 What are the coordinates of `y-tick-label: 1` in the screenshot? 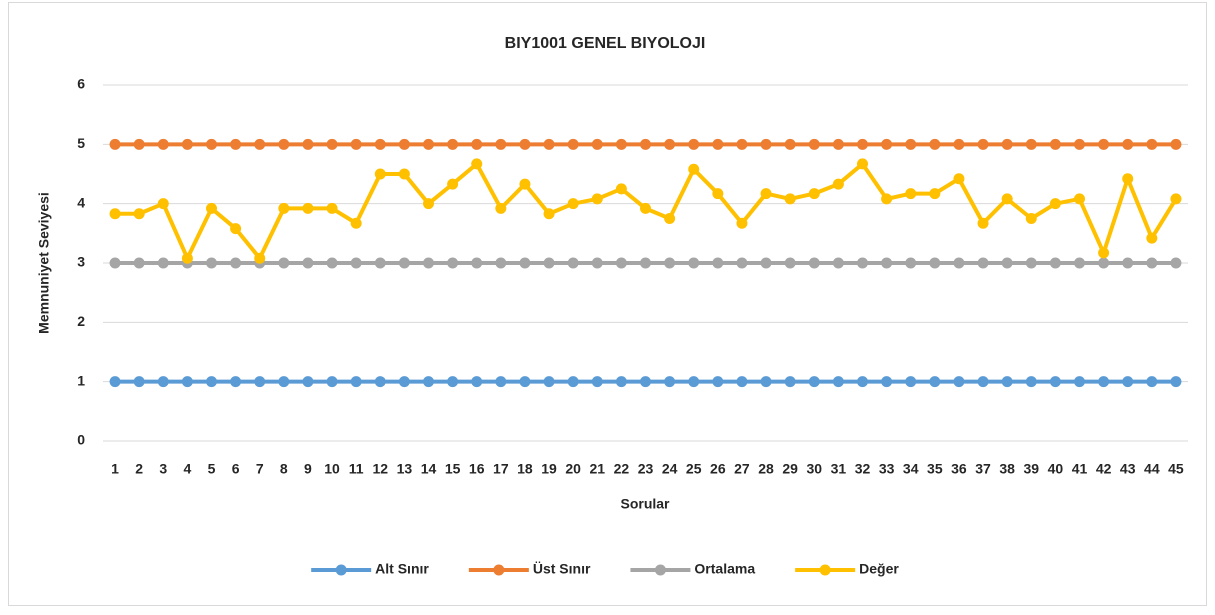 It's located at (81, 380).